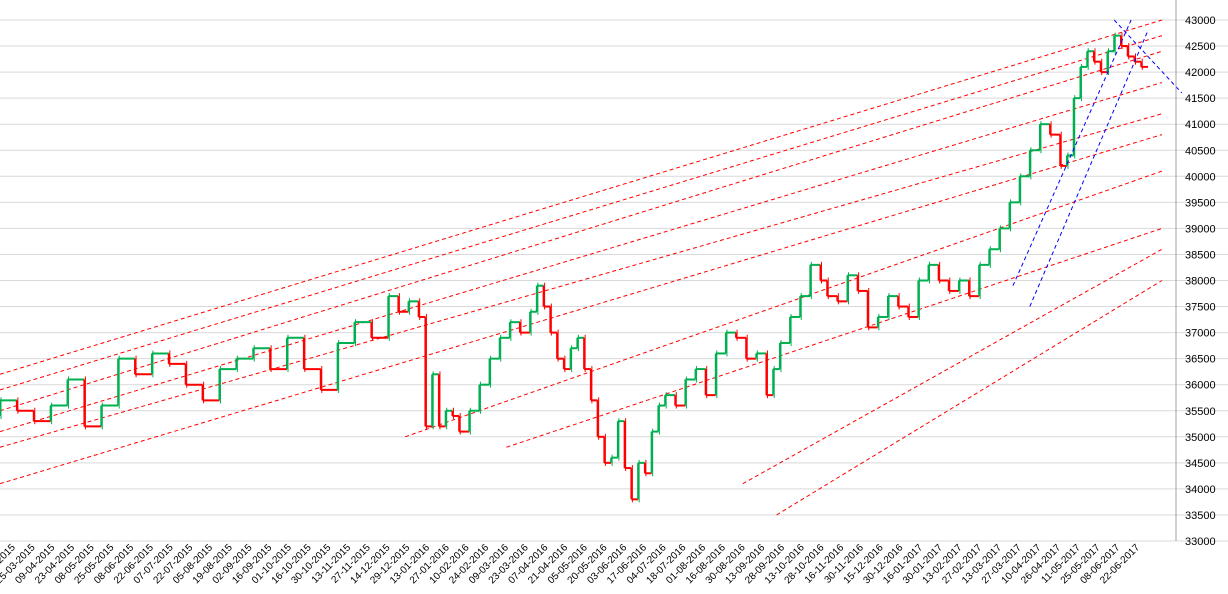 Image resolution: width=1228 pixels, height=594 pixels. I want to click on y-tick-label: 33000, so click(1200, 542).